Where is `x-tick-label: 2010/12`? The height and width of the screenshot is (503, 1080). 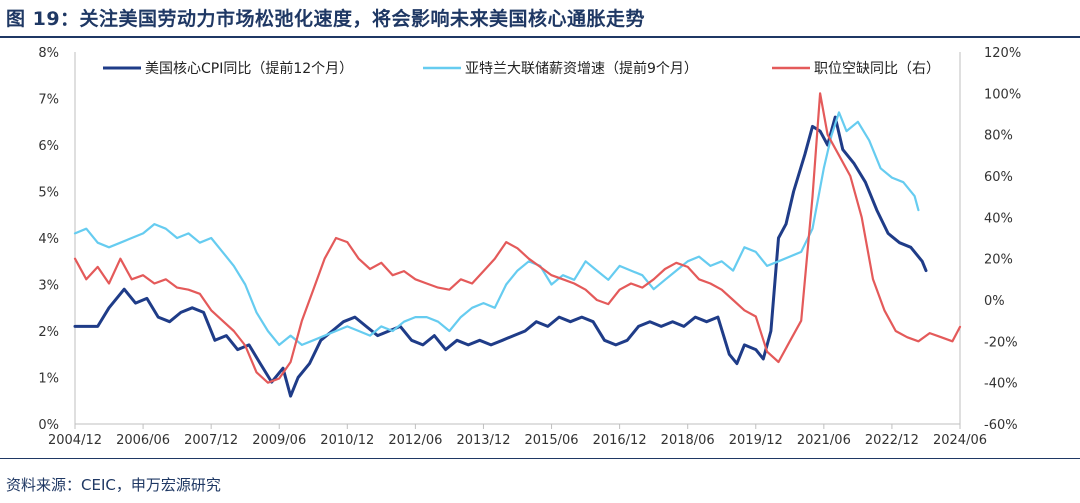 x-tick-label: 2010/12 is located at coordinates (347, 440).